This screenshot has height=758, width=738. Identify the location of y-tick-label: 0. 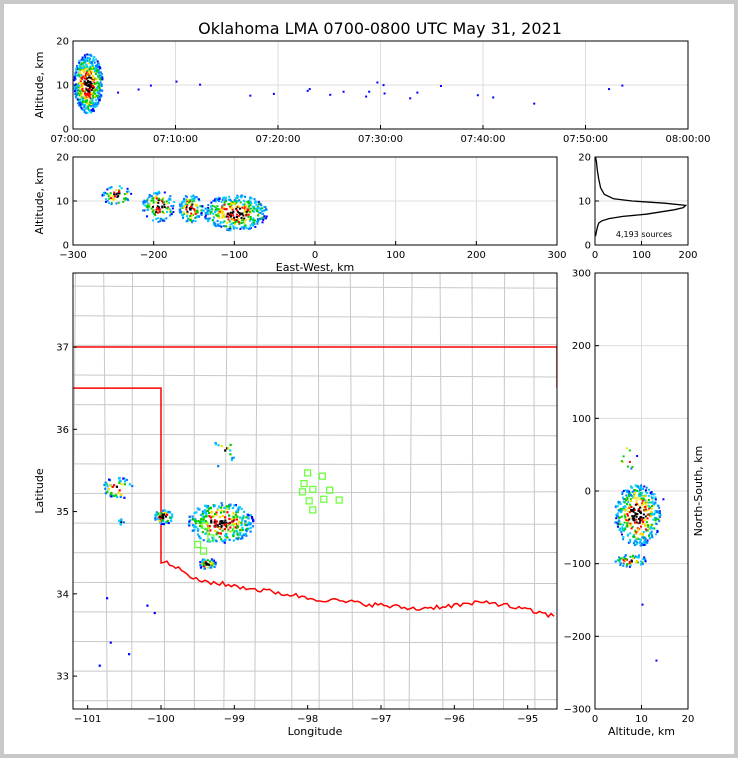
(588, 246).